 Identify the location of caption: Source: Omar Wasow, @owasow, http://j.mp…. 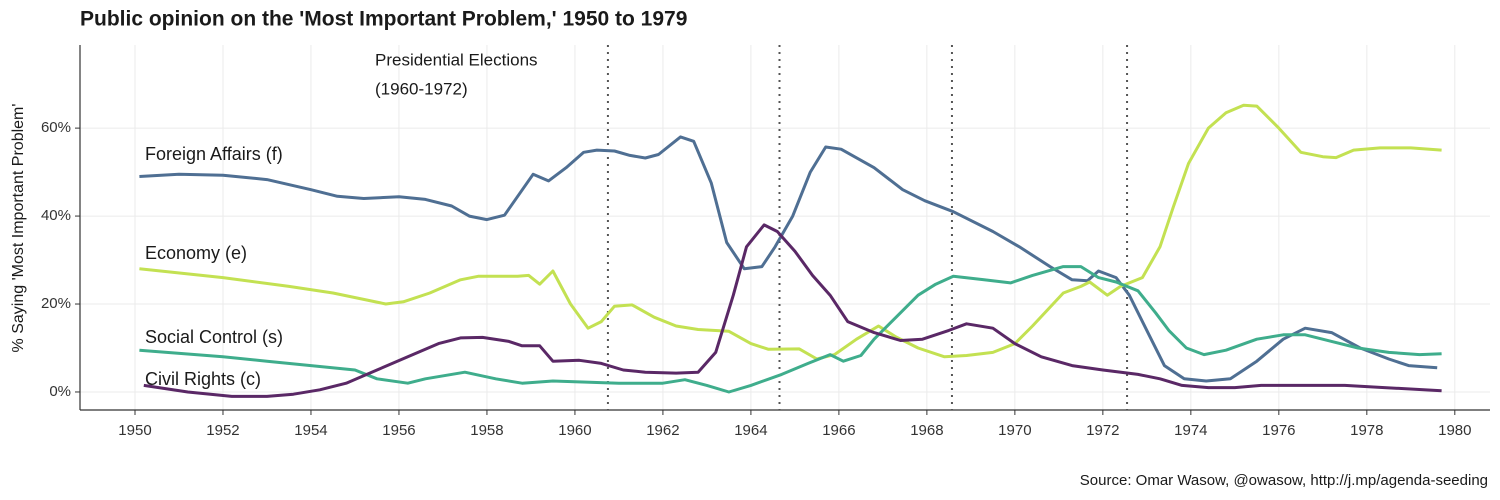
(1284, 480).